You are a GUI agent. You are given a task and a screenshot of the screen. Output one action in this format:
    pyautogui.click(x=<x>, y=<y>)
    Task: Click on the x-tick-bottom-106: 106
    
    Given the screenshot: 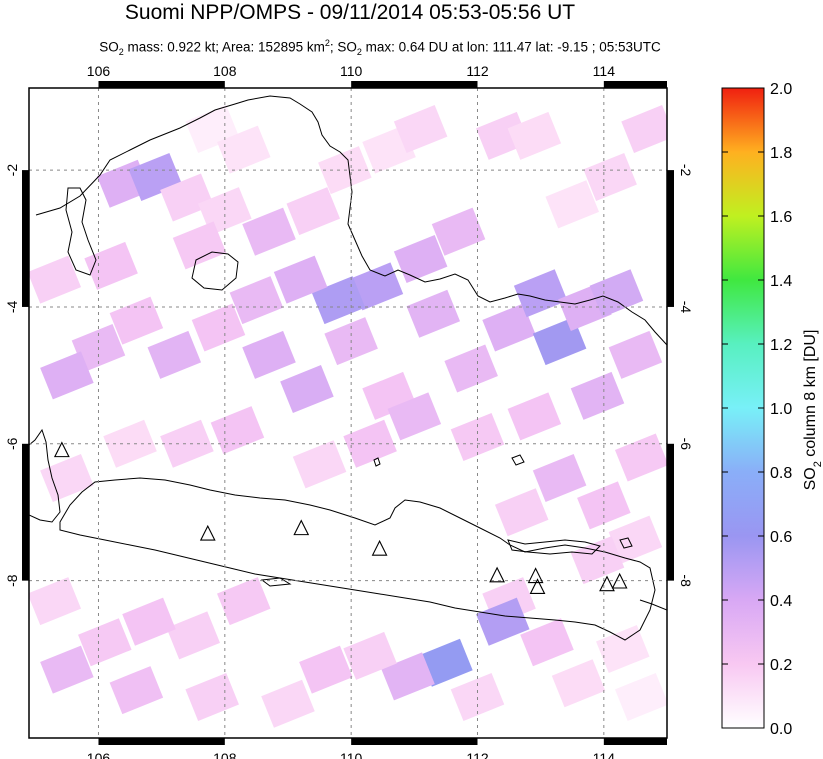 What is the action you would take?
    pyautogui.click(x=99, y=754)
    